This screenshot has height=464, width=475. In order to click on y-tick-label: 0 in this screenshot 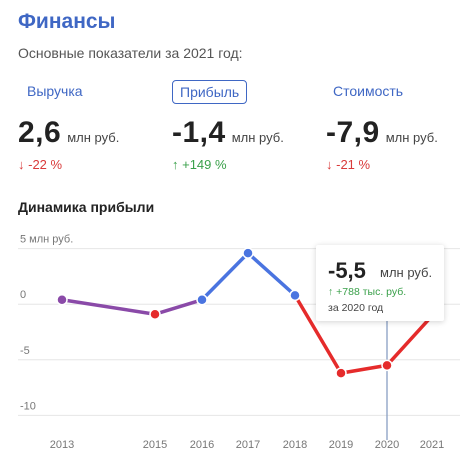, I will do `click(23, 295)`.